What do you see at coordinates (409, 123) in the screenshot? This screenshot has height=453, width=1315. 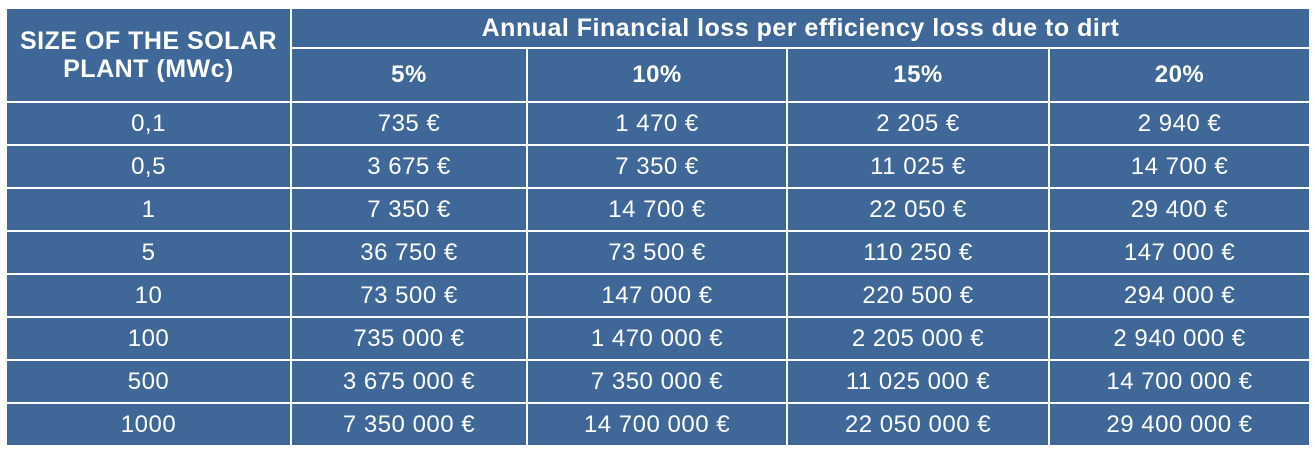 I see `loss-cell: 735 €` at bounding box center [409, 123].